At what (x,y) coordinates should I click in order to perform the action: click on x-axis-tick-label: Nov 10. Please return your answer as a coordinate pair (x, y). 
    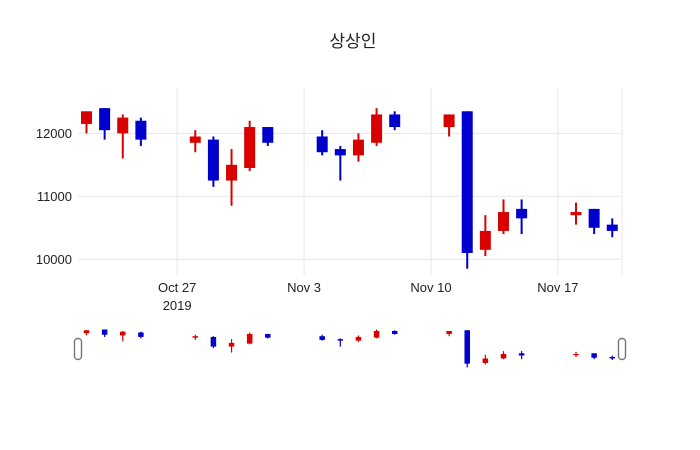
    Looking at the image, I should click on (430, 287).